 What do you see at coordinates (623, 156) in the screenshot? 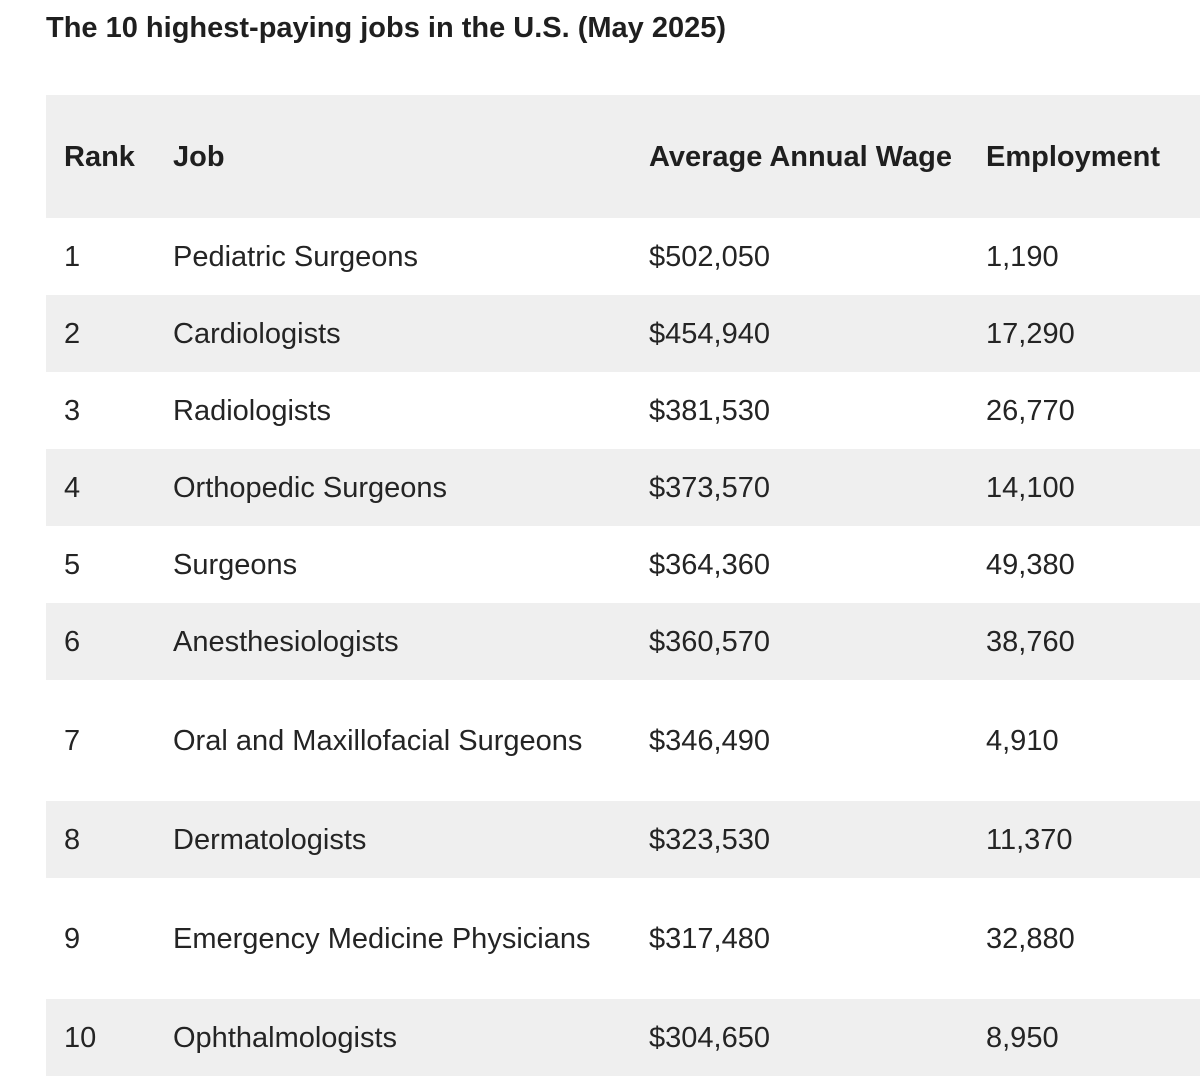
I see `table-header-row: Rank Job Average Annual Wage Employment` at bounding box center [623, 156].